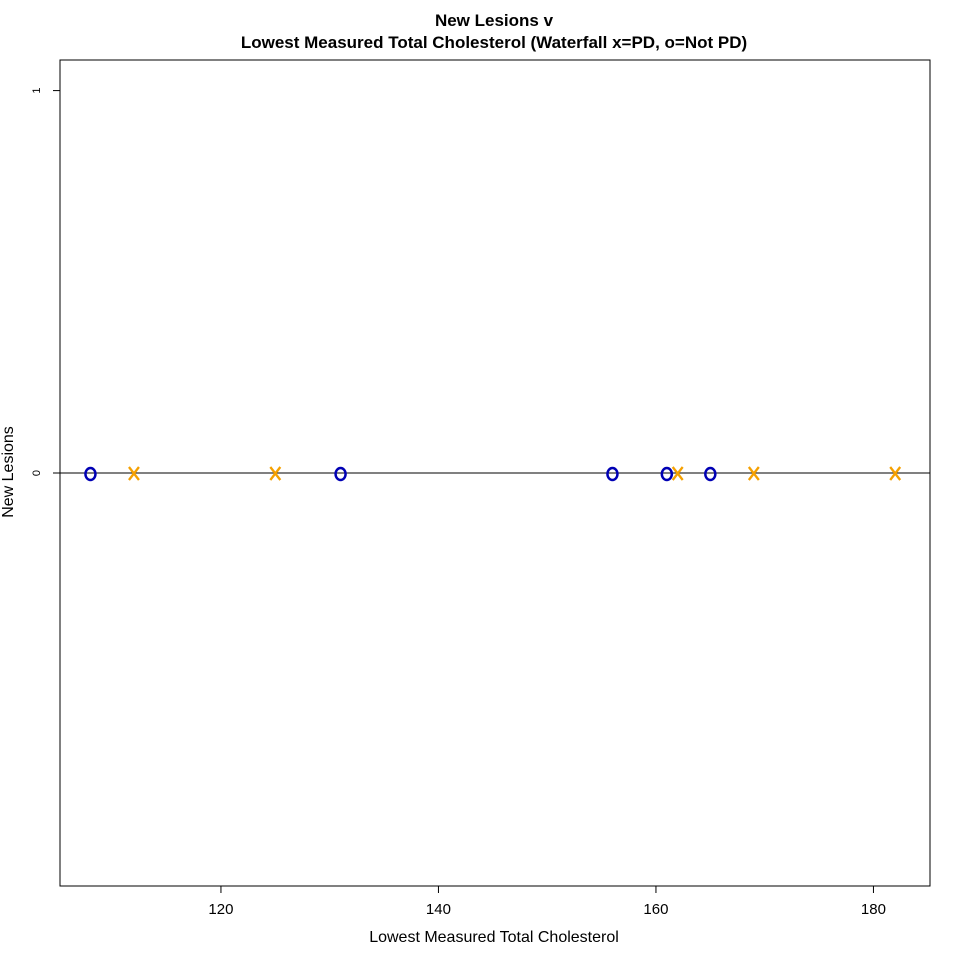 The width and height of the screenshot is (960, 960). I want to click on data-points, so click(493, 474).